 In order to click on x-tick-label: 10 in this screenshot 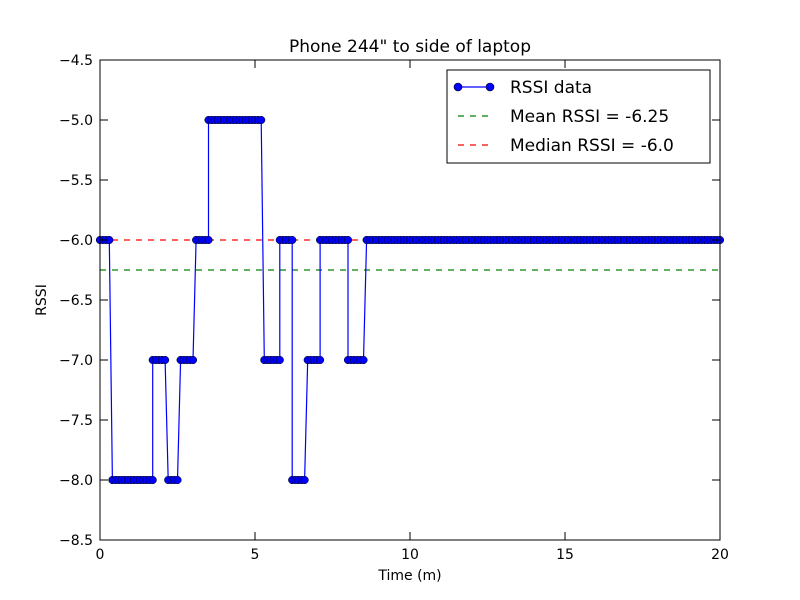, I will do `click(410, 555)`.